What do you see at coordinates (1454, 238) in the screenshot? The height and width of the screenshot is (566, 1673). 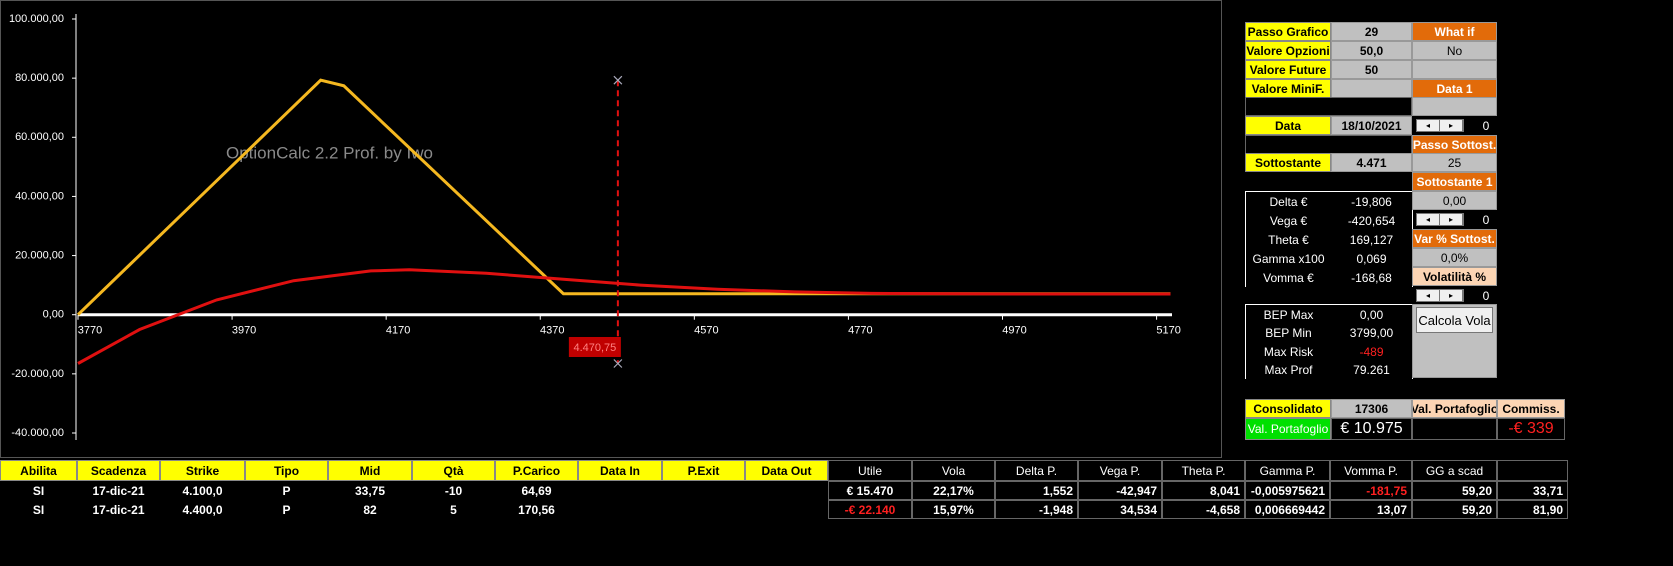 I see `section-header: Var % Sottost.` at bounding box center [1454, 238].